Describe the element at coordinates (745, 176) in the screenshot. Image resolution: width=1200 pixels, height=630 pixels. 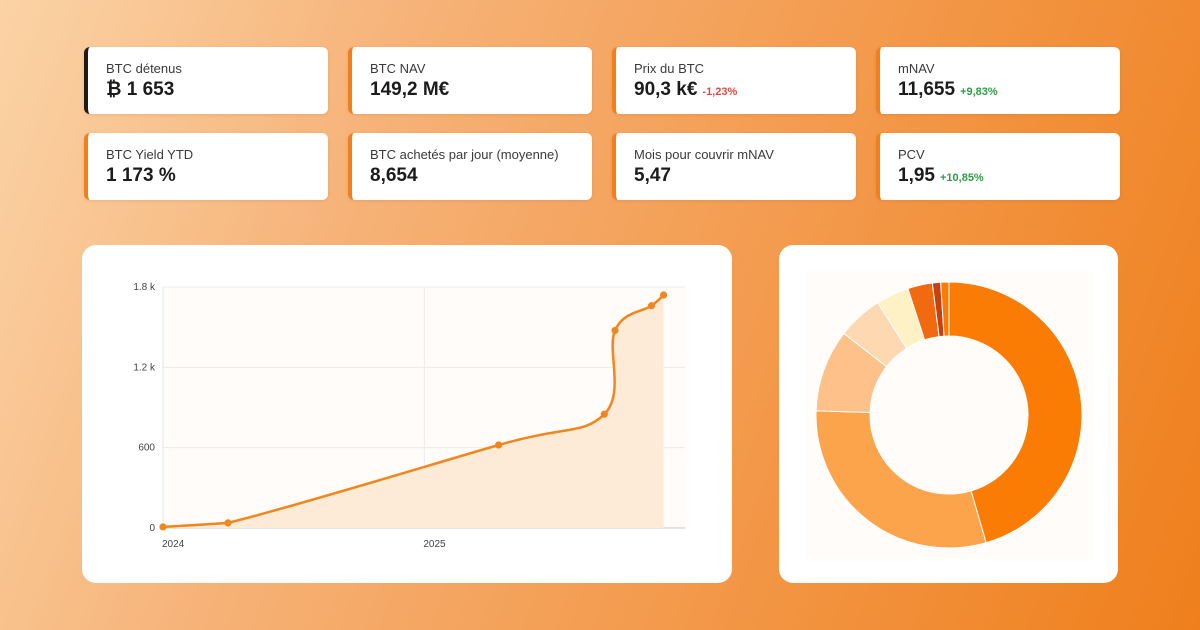
I see `kpi-value-row: 5,47` at that location.